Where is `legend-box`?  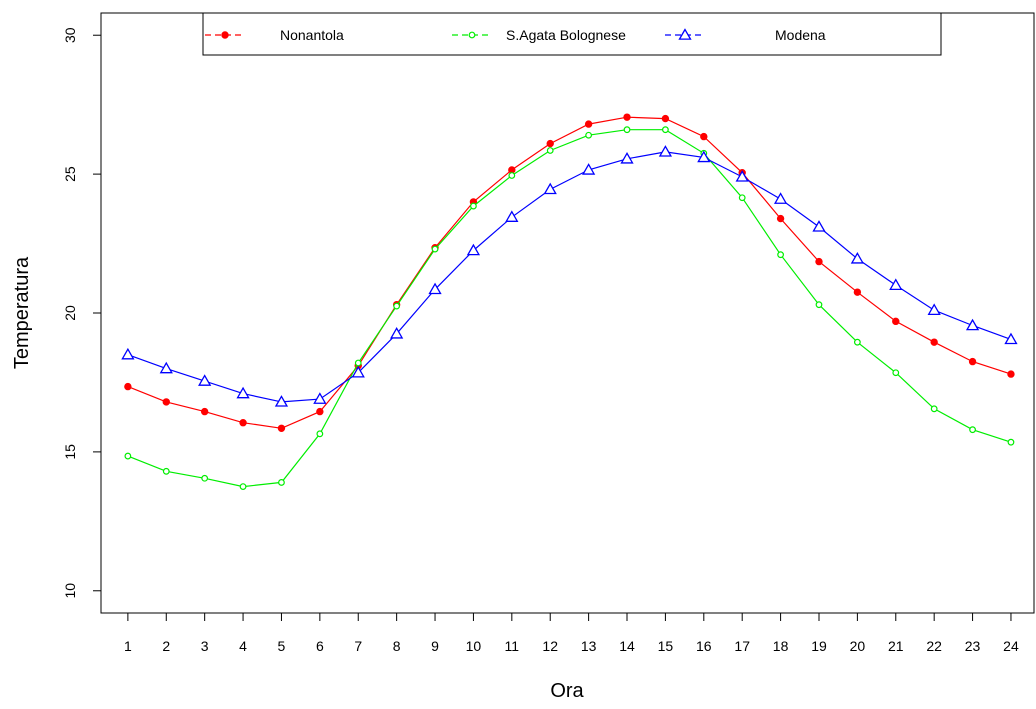 legend-box is located at coordinates (572, 34).